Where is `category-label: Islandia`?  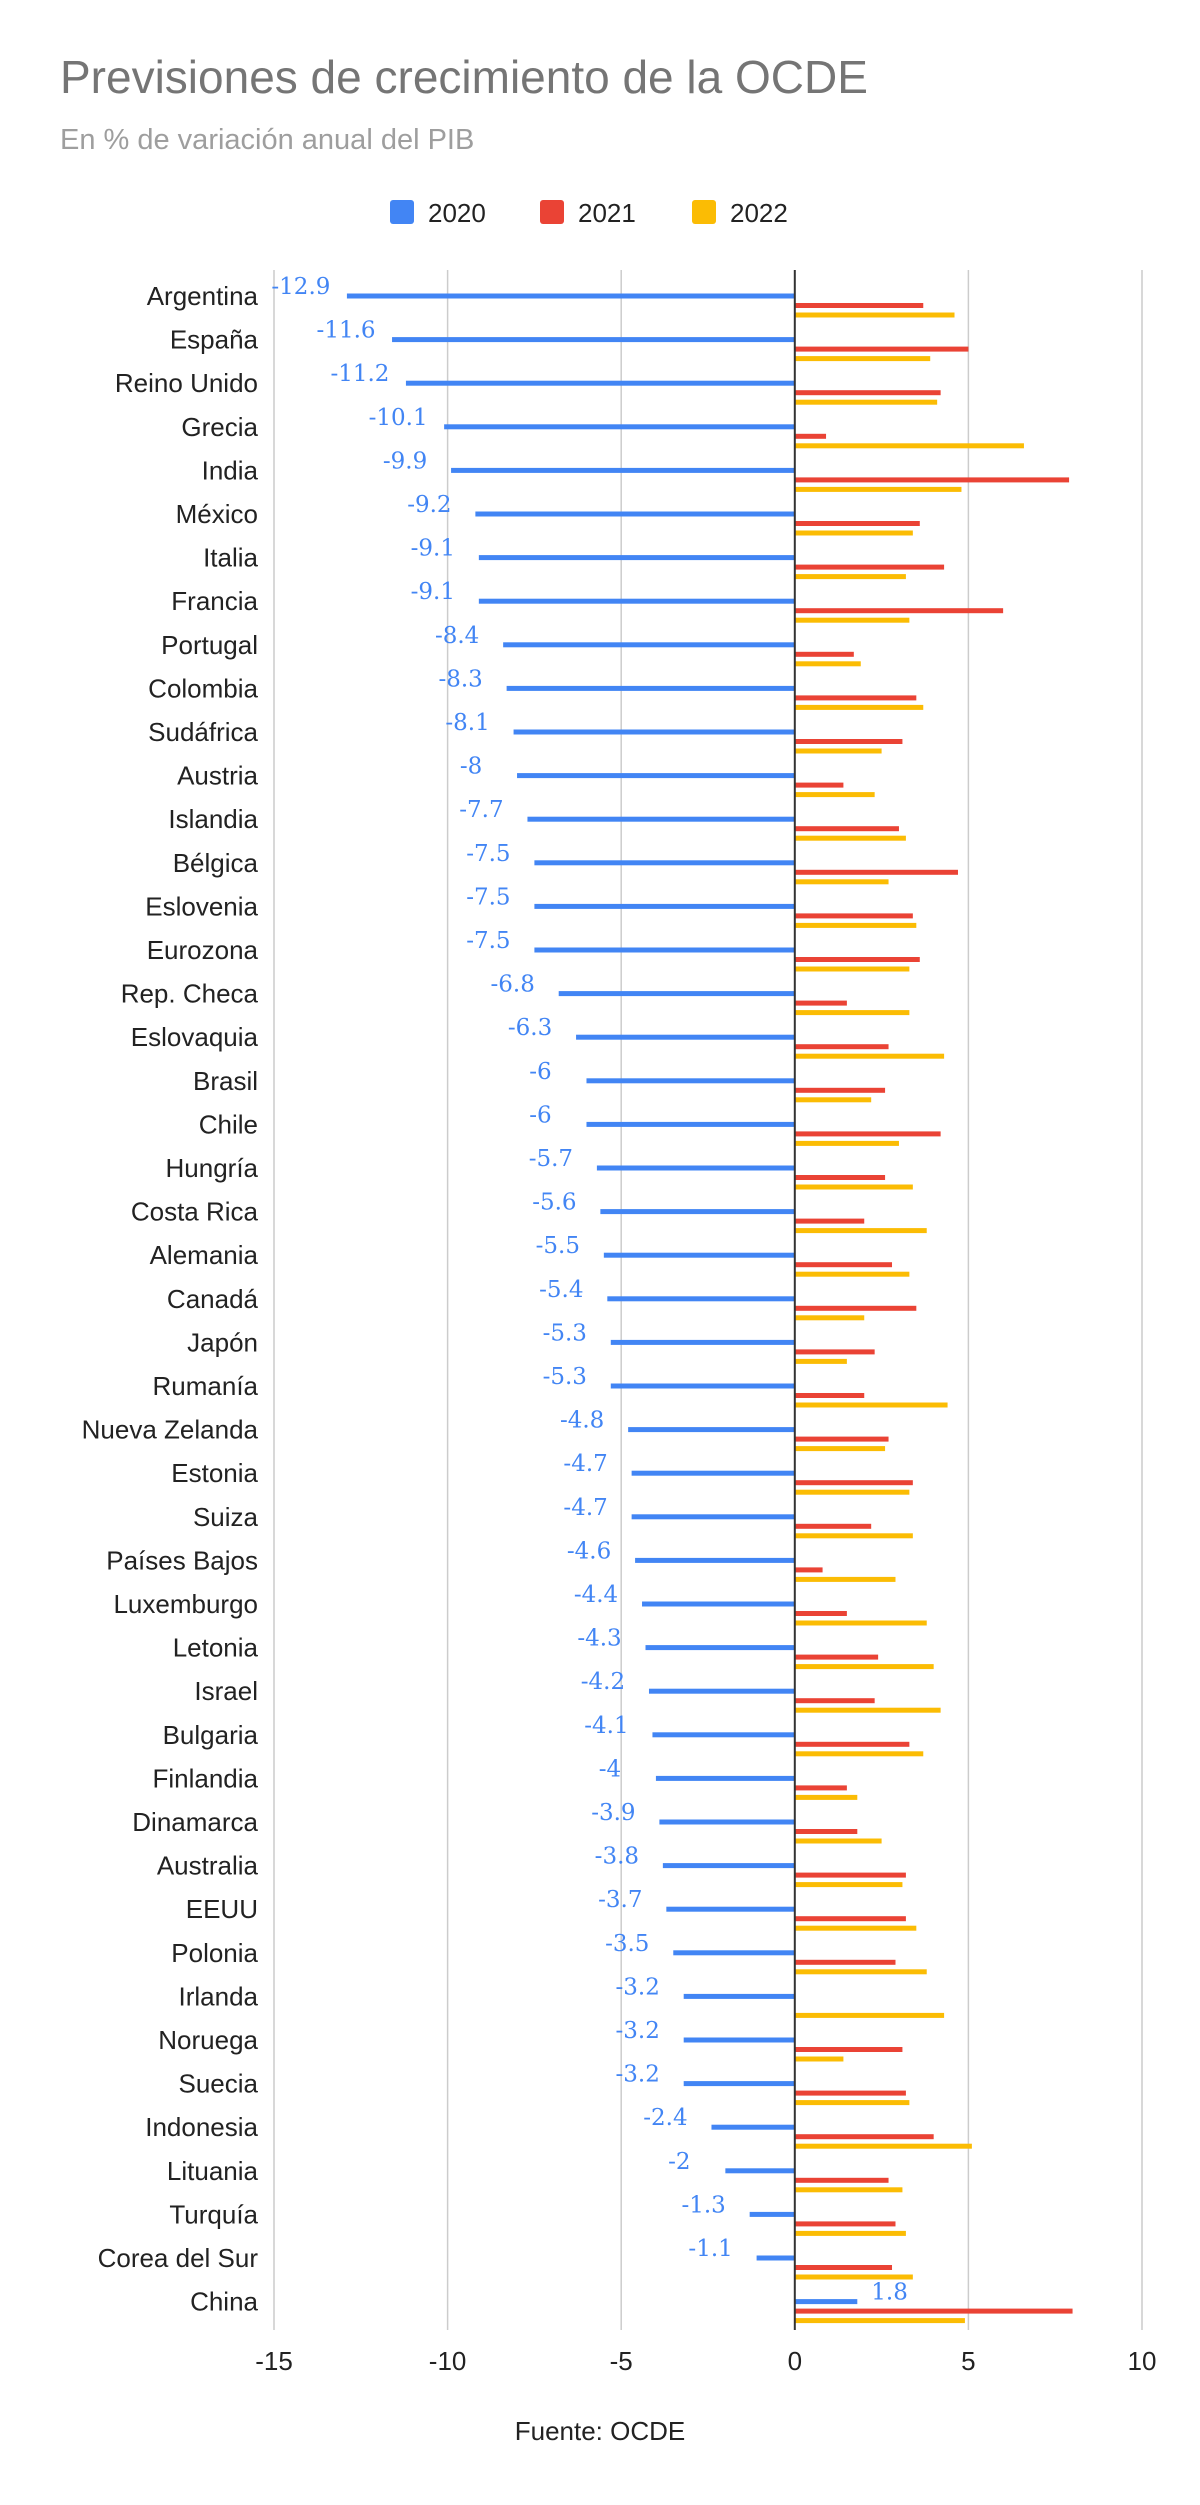 category-label: Islandia is located at coordinates (213, 819).